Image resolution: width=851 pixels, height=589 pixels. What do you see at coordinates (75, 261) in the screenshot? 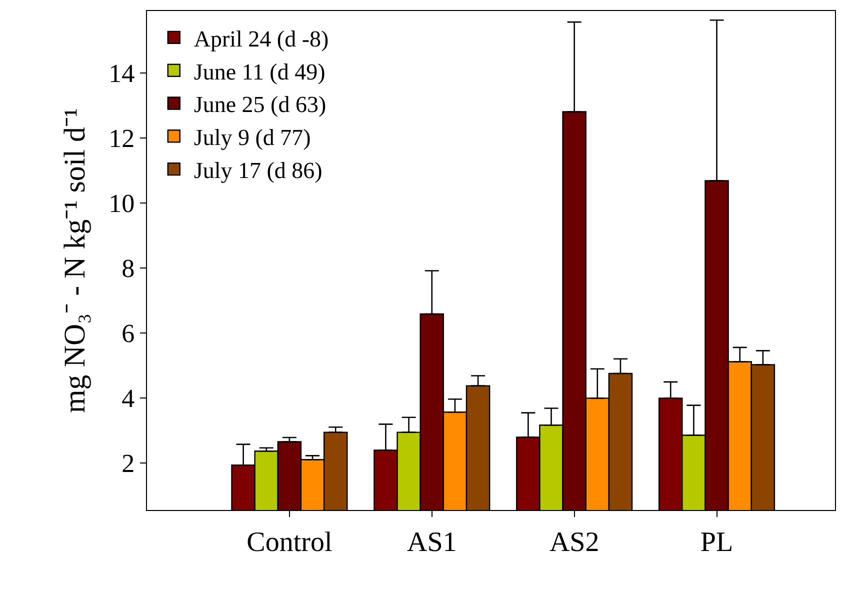
I see `y-axis-title: mg NO₃⁻ - N kg⁻¹ soil d⁻¹` at bounding box center [75, 261].